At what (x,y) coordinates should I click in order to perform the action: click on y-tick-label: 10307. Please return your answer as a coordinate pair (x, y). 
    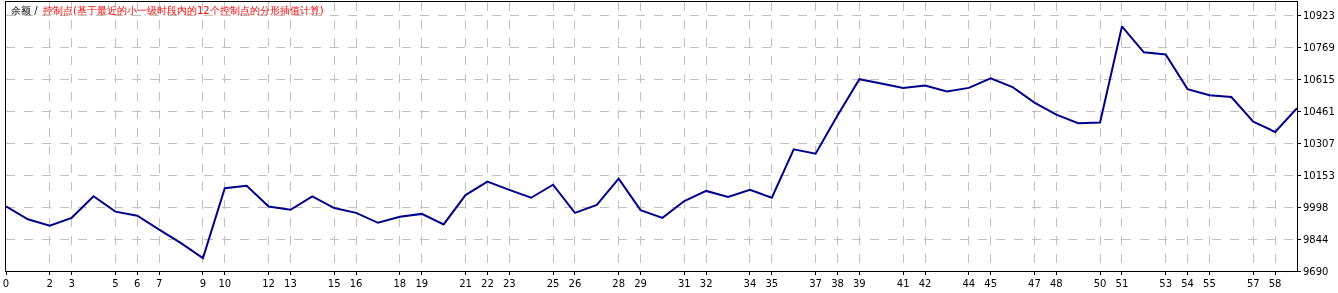
    Looking at the image, I should click on (1319, 143).